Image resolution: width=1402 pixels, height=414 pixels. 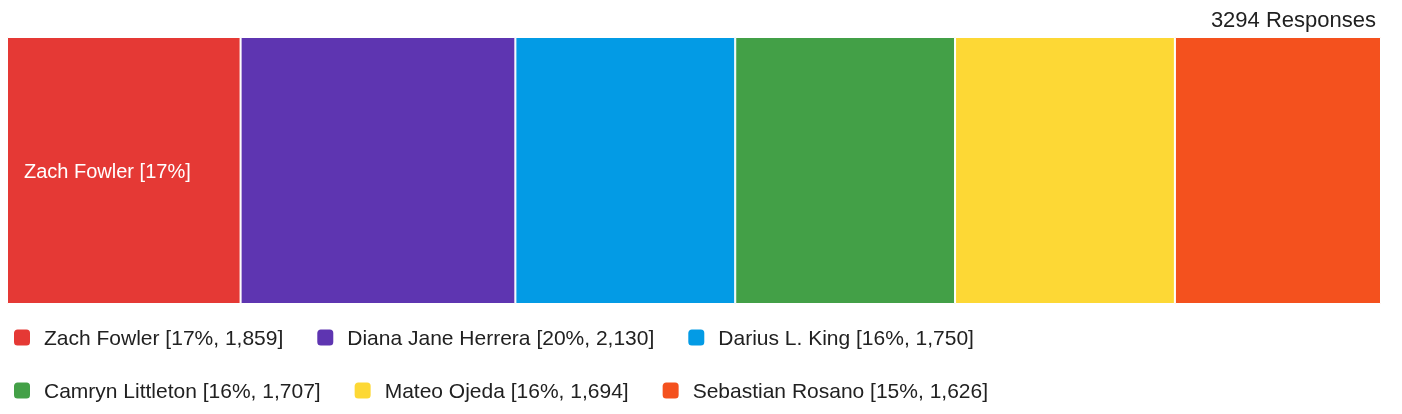 What do you see at coordinates (1293, 19) in the screenshot?
I see `chart-title: 3294 Responses` at bounding box center [1293, 19].